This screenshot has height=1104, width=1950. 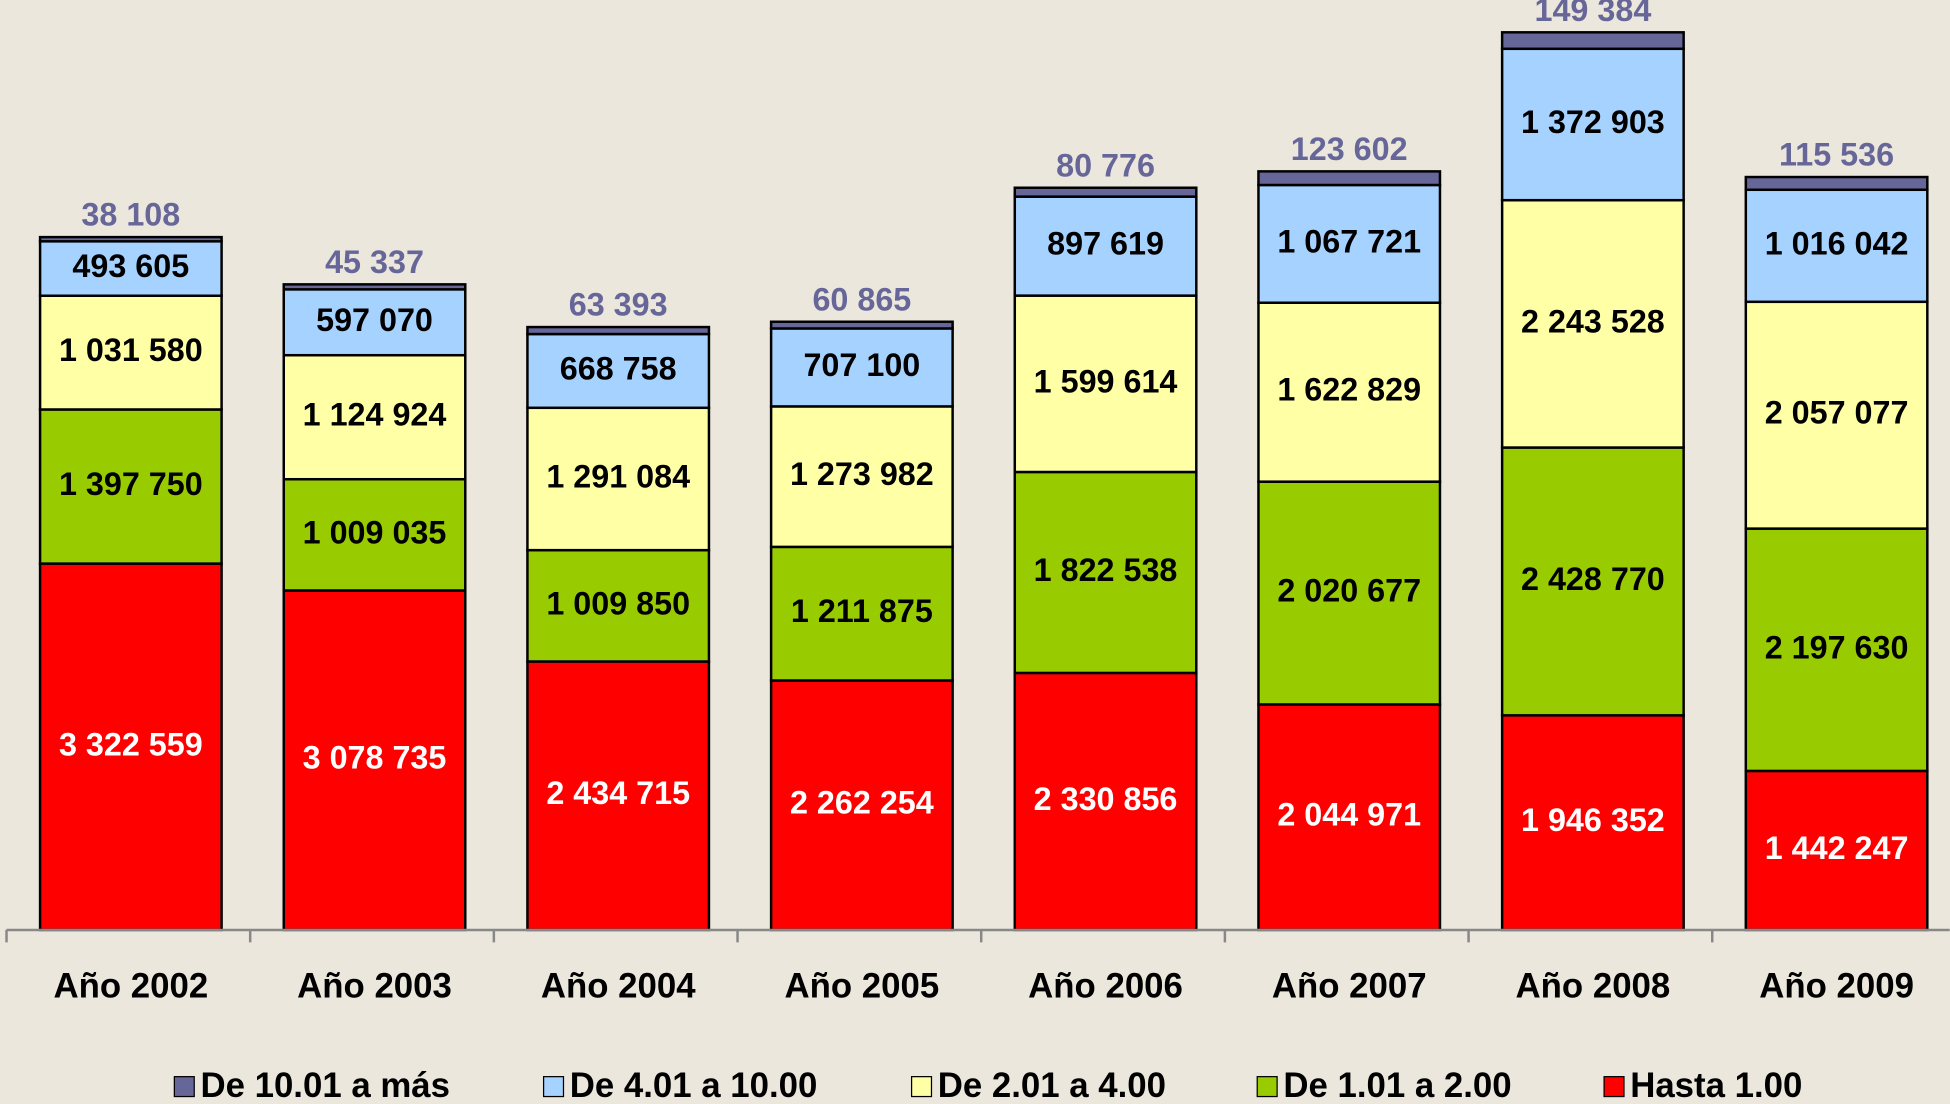 What do you see at coordinates (862, 611) in the screenshot?
I see `value-label: 1 211 875` at bounding box center [862, 611].